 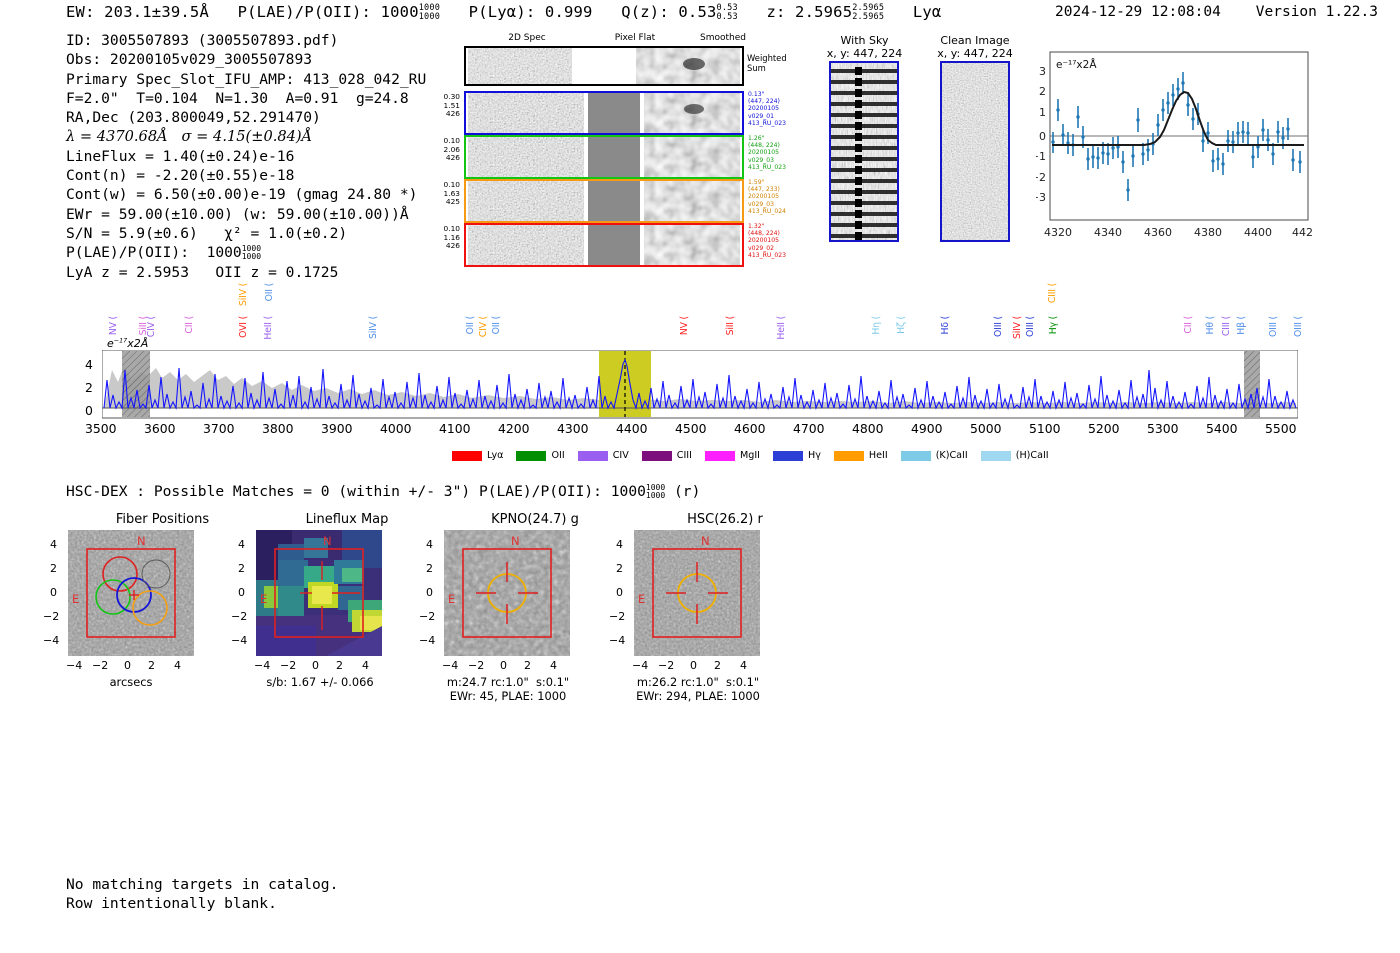 I want to click on hs-ytick-m4: −4, so click(x=617, y=640).